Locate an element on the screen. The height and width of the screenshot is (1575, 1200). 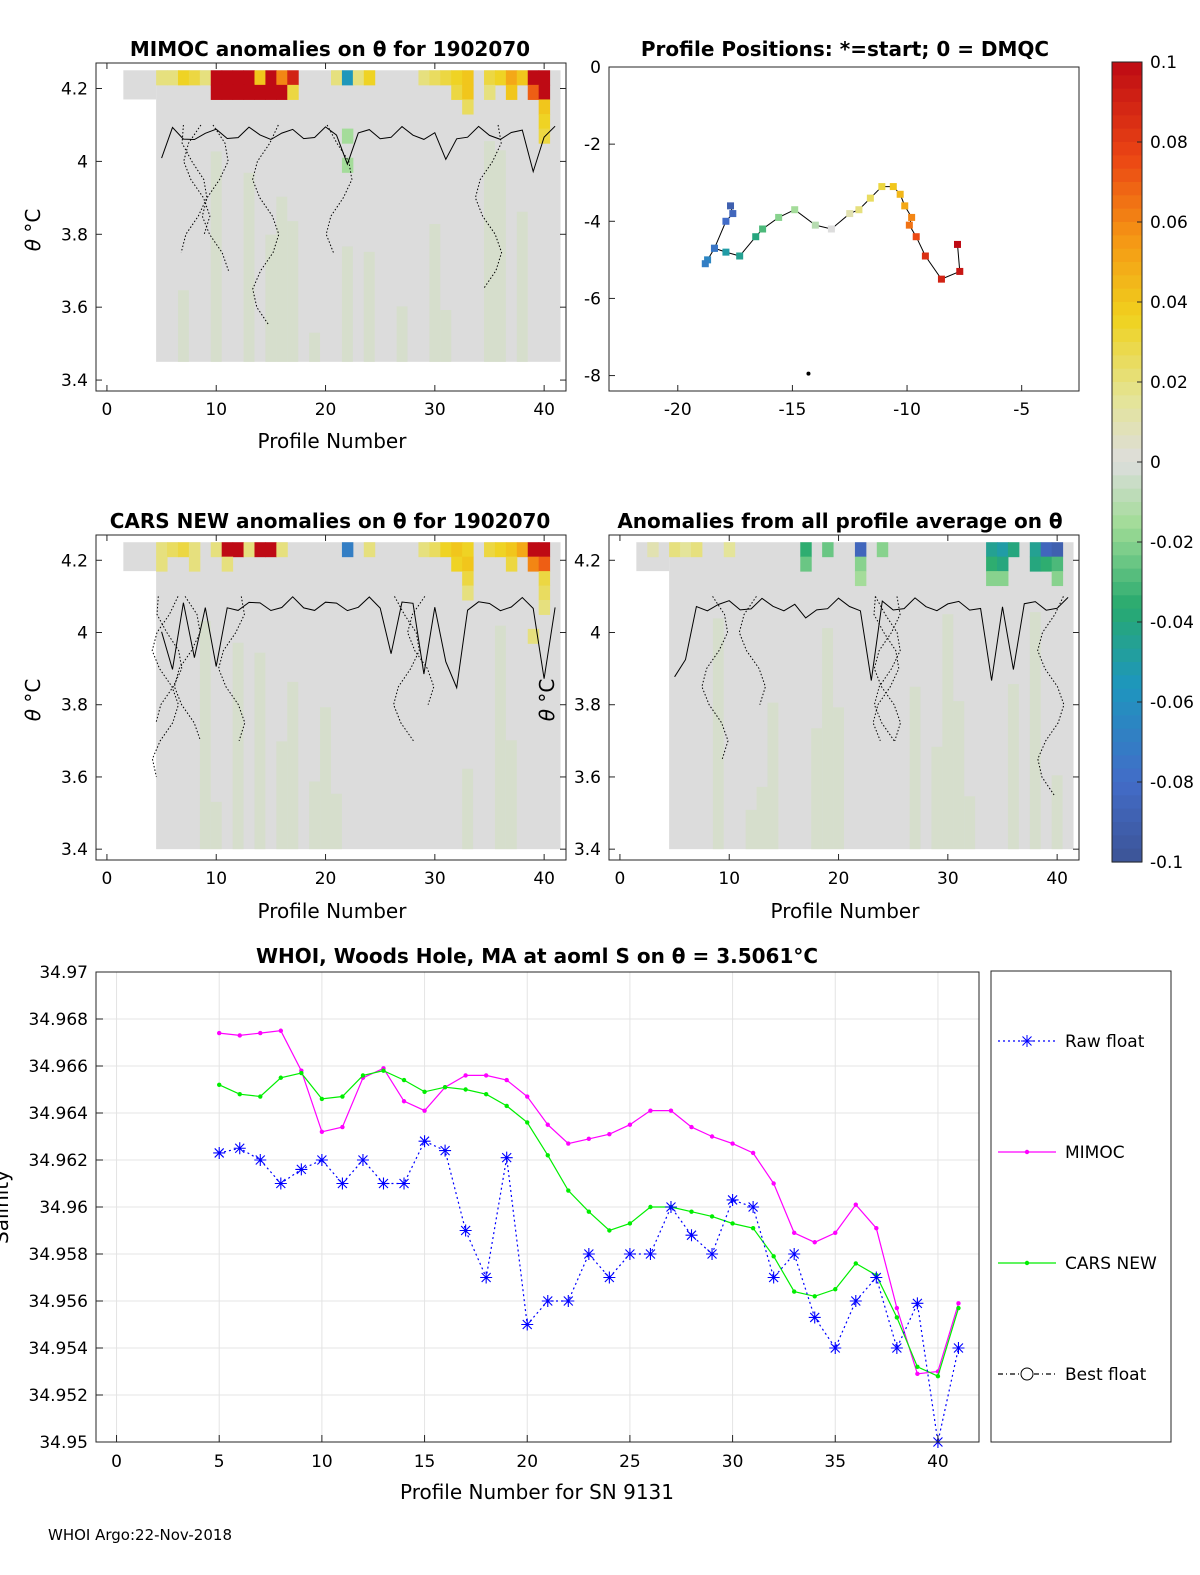
x-tick-label: 25 is located at coordinates (630, 1462).